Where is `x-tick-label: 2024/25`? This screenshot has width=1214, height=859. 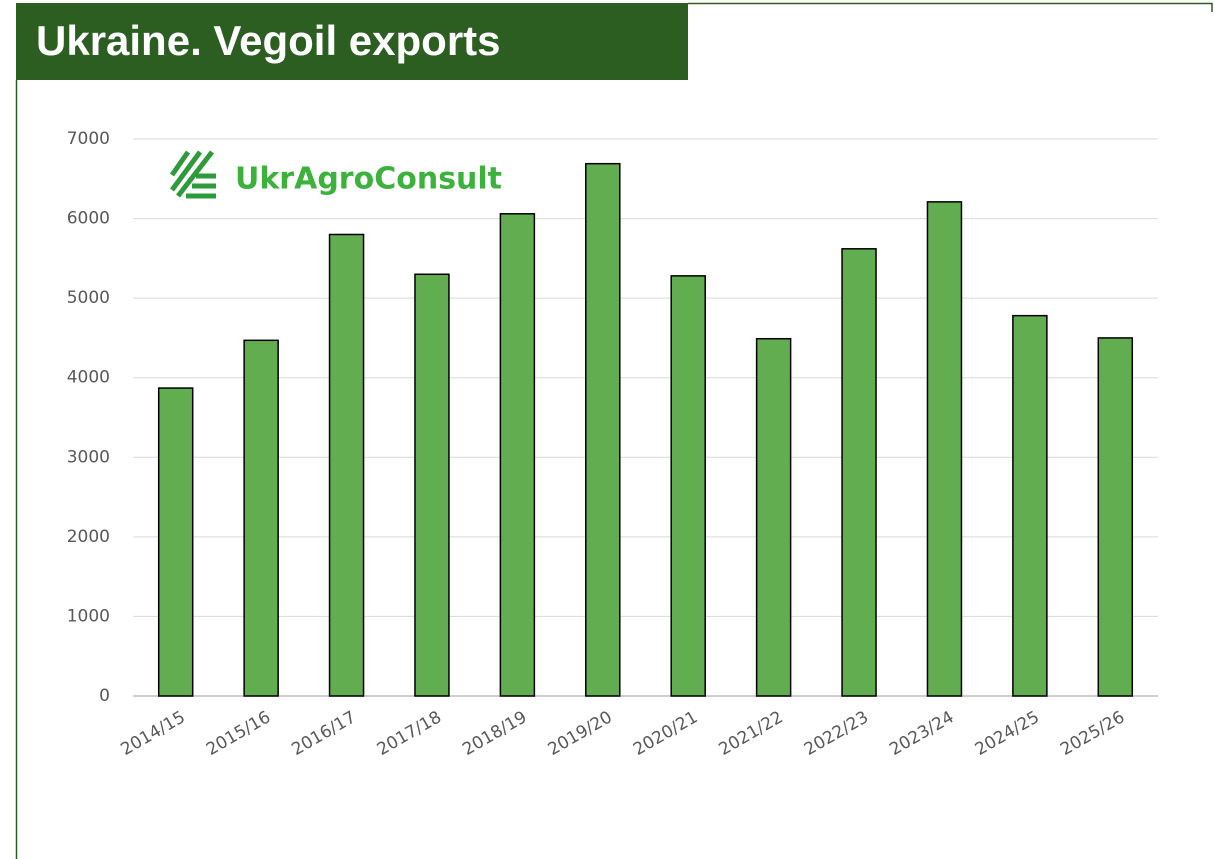
x-tick-label: 2024/25 is located at coordinates (1007, 733).